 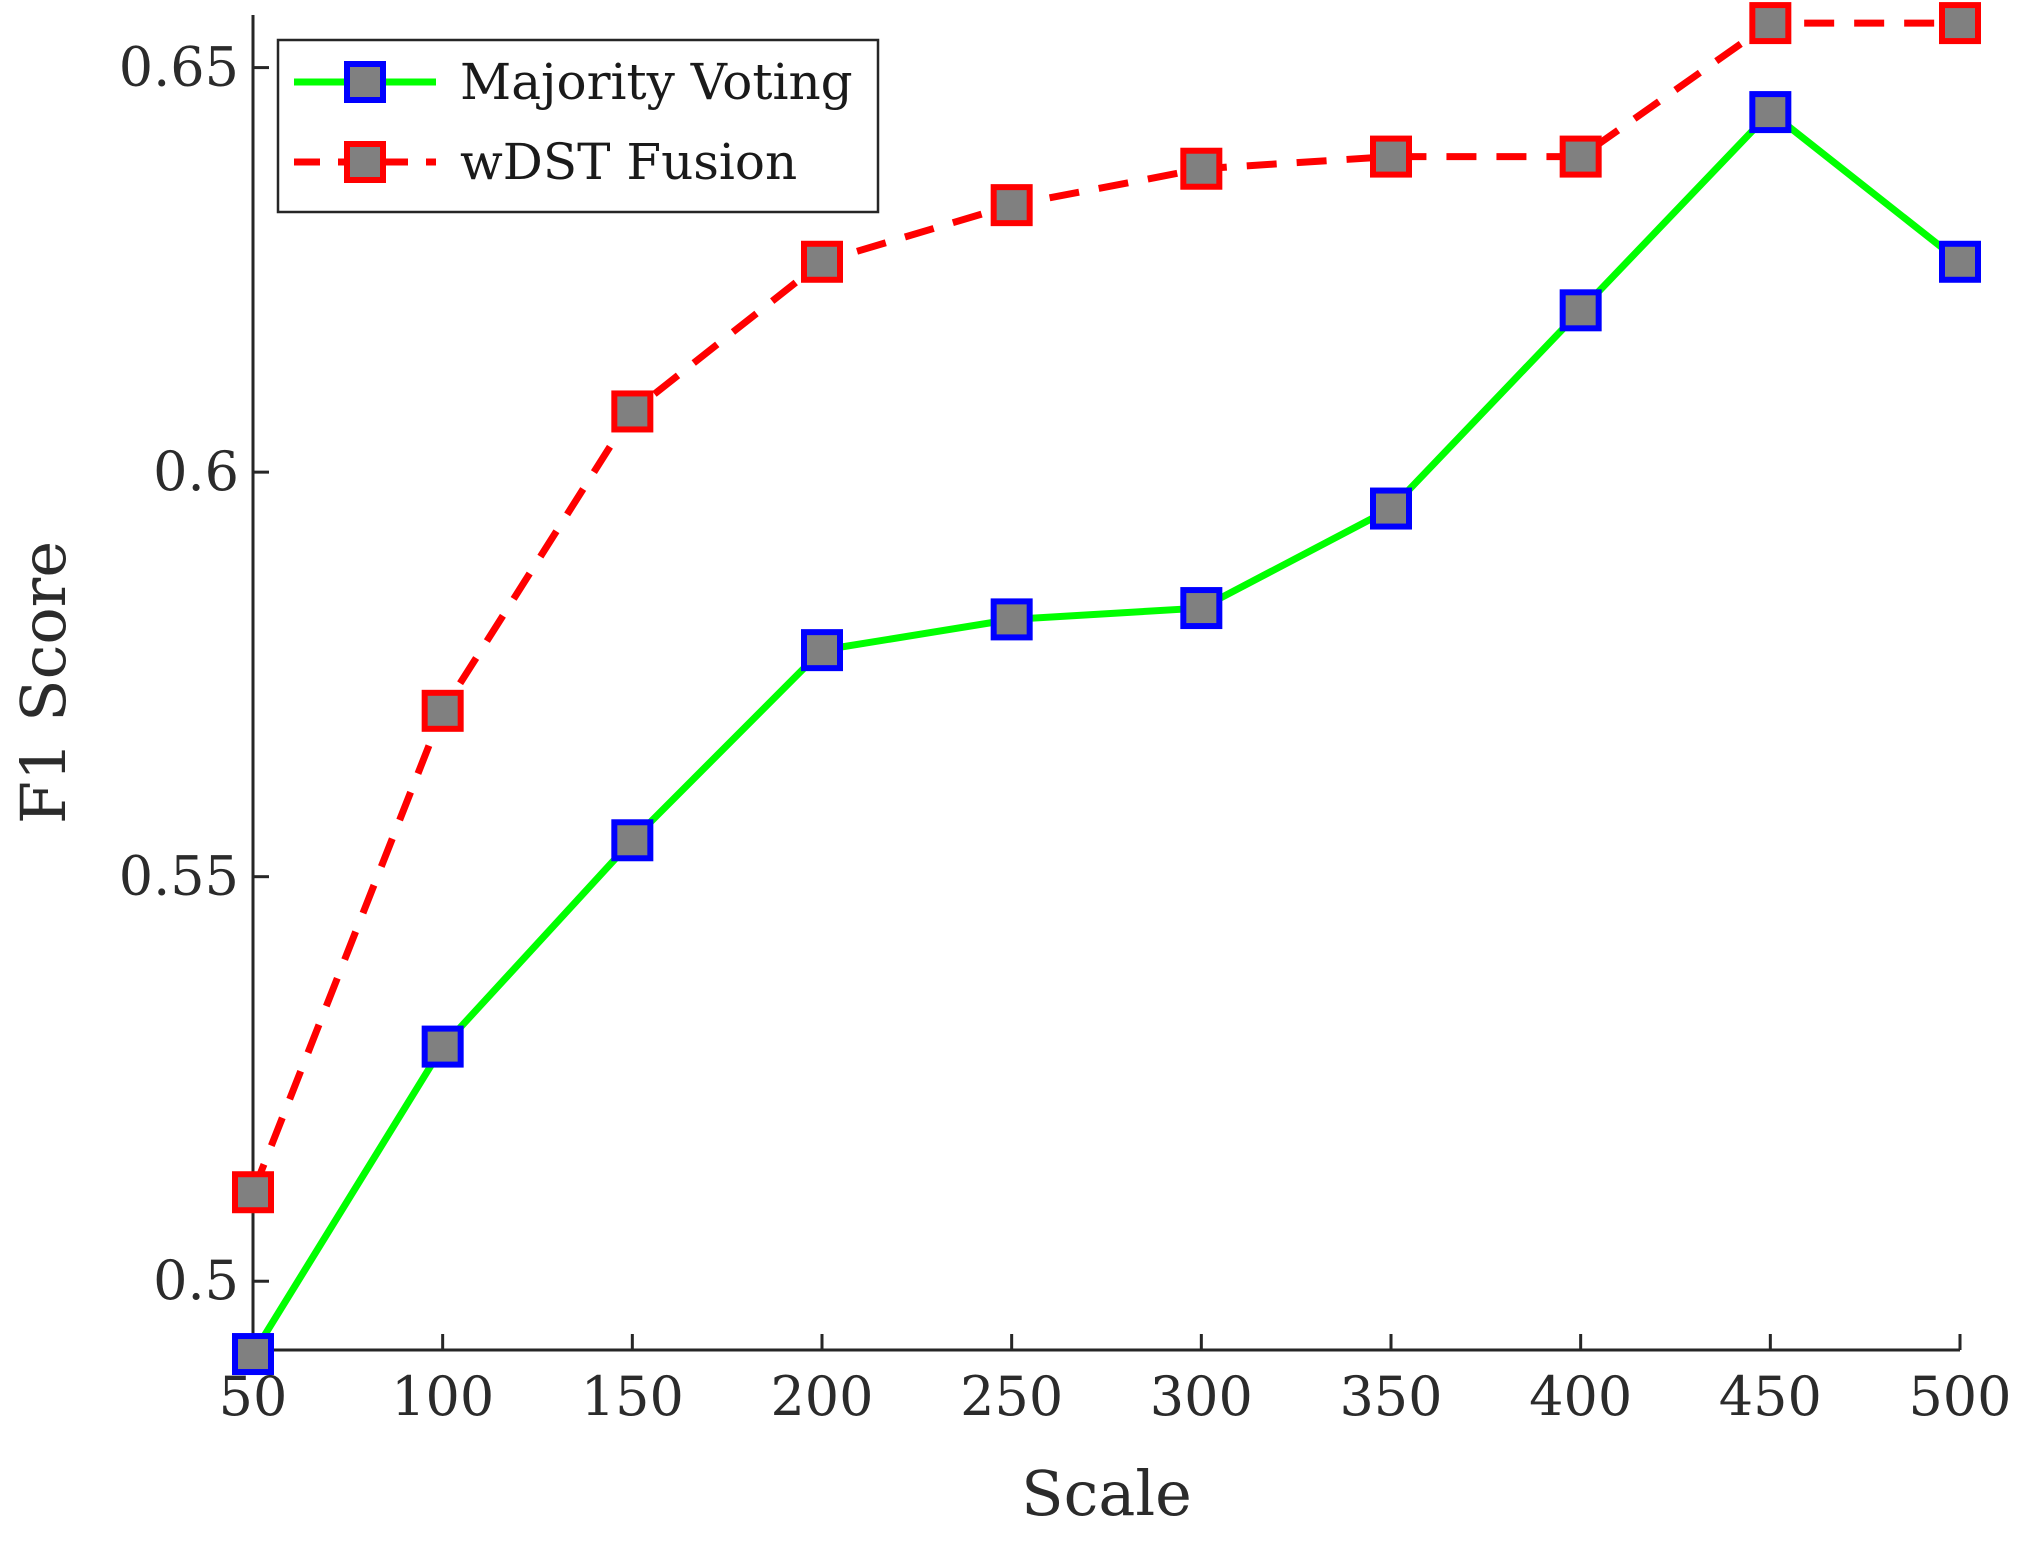 I want to click on x-tick-label: 400, so click(x=1580, y=1396).